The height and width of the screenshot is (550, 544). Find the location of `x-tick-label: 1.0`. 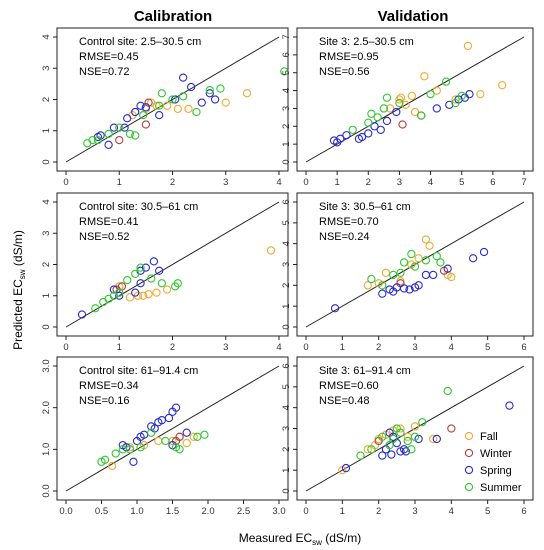

x-tick-label: 1.0 is located at coordinates (136, 511).